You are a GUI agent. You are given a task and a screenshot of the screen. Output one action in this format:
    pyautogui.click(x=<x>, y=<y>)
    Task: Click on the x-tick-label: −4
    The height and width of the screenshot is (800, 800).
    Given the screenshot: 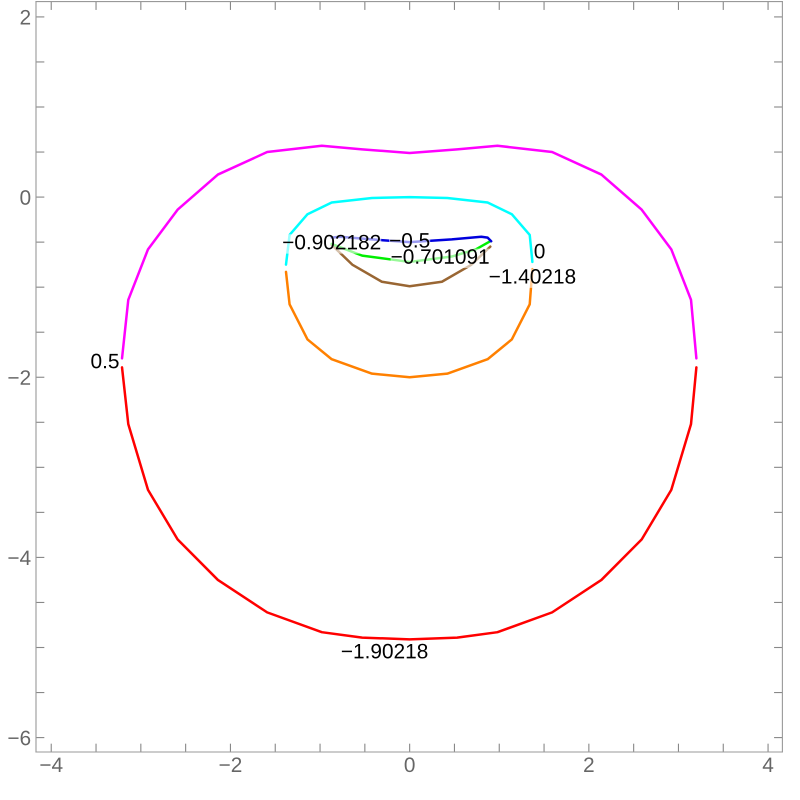 What is the action you would take?
    pyautogui.click(x=51, y=765)
    